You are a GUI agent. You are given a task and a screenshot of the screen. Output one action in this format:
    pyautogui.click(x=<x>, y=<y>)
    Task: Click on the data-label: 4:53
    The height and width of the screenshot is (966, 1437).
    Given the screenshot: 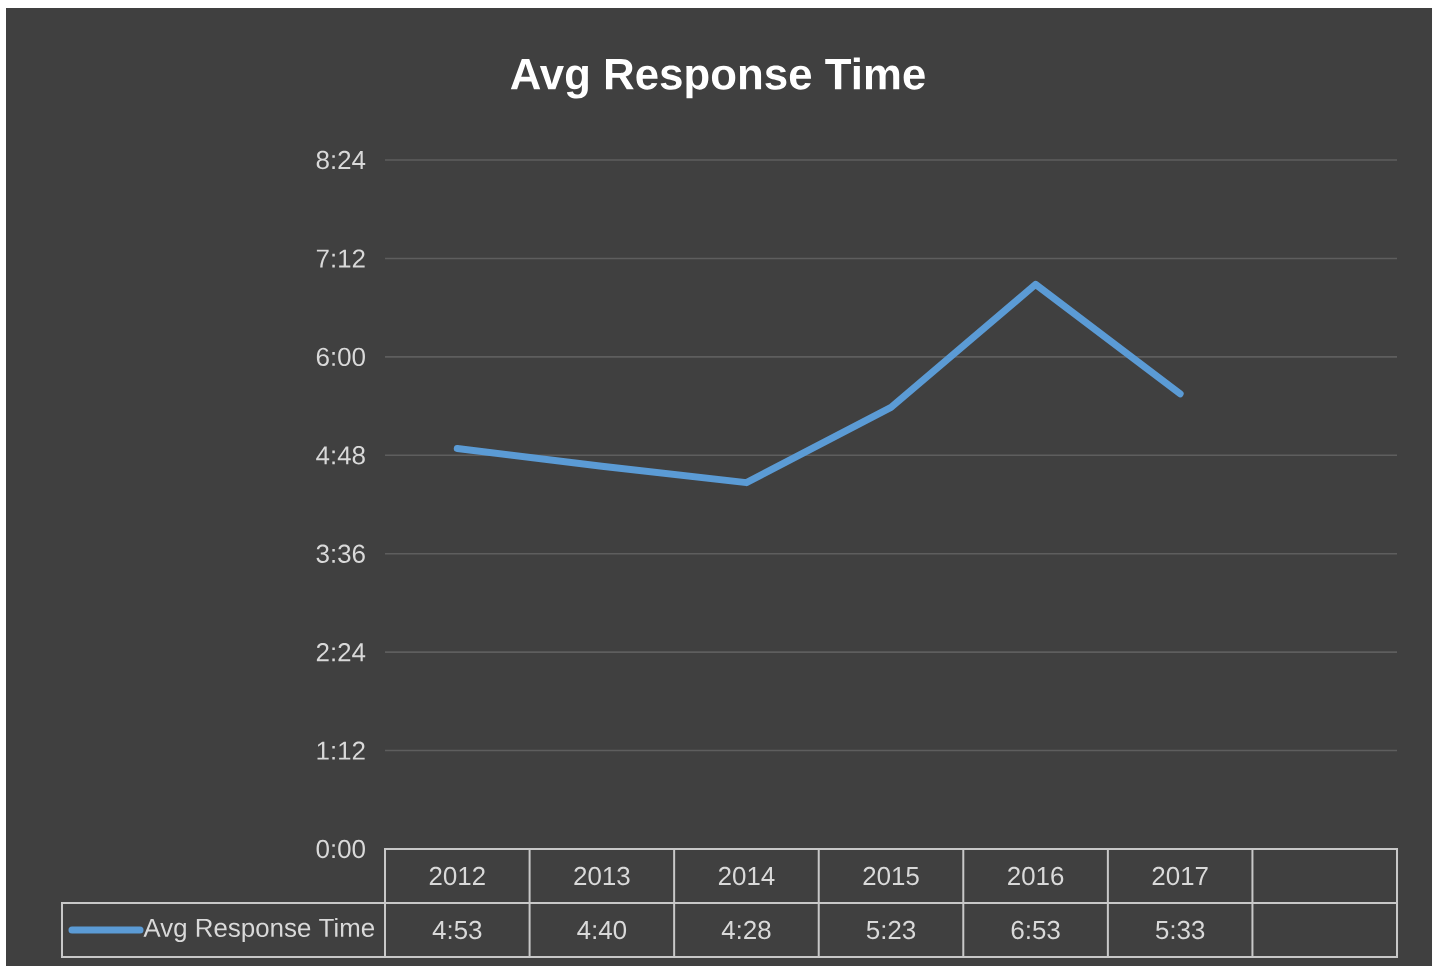 What is the action you would take?
    pyautogui.click(x=457, y=930)
    